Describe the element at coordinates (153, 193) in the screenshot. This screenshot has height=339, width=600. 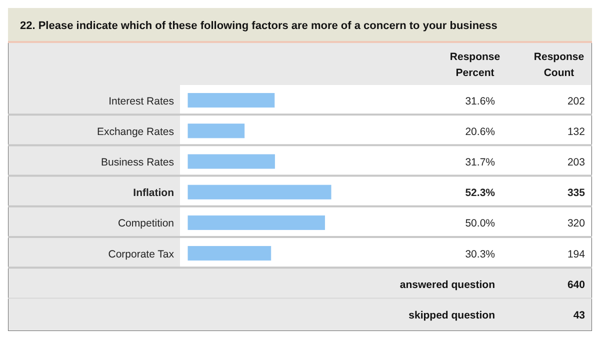
I see `y-tick-label: Inflation` at that location.